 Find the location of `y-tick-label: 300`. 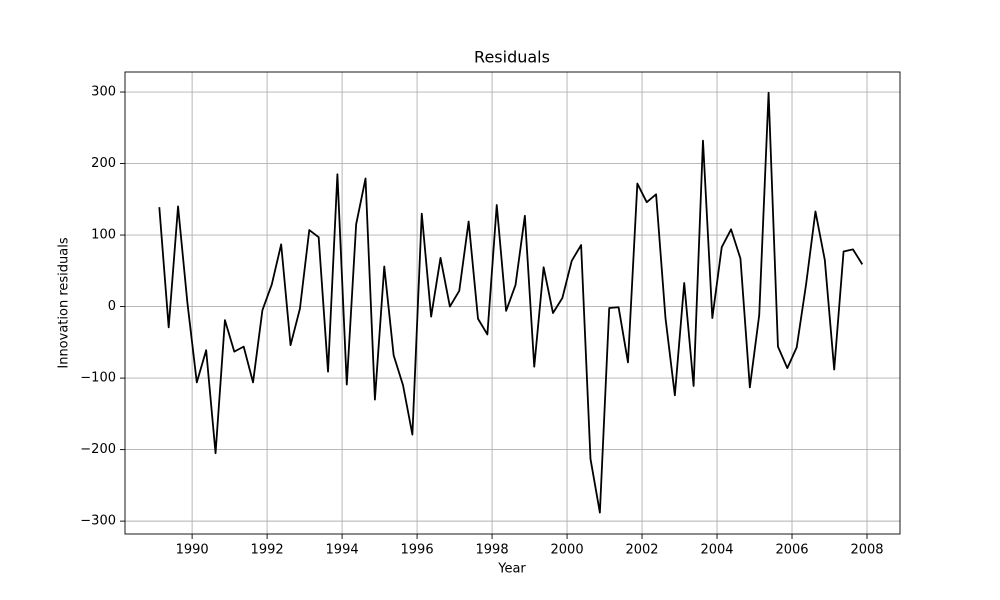

y-tick-label: 300 is located at coordinates (103, 92).